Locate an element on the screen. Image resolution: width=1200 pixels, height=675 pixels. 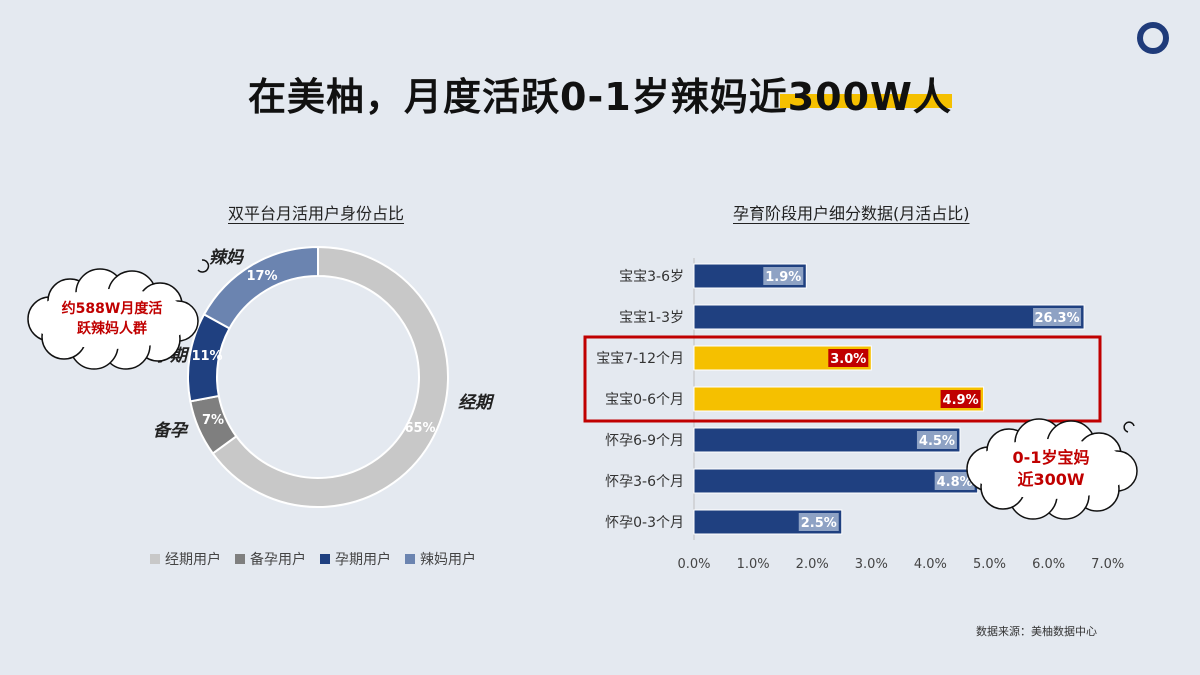
donut-callout-line: 约588W月度活 is located at coordinates (112, 308).